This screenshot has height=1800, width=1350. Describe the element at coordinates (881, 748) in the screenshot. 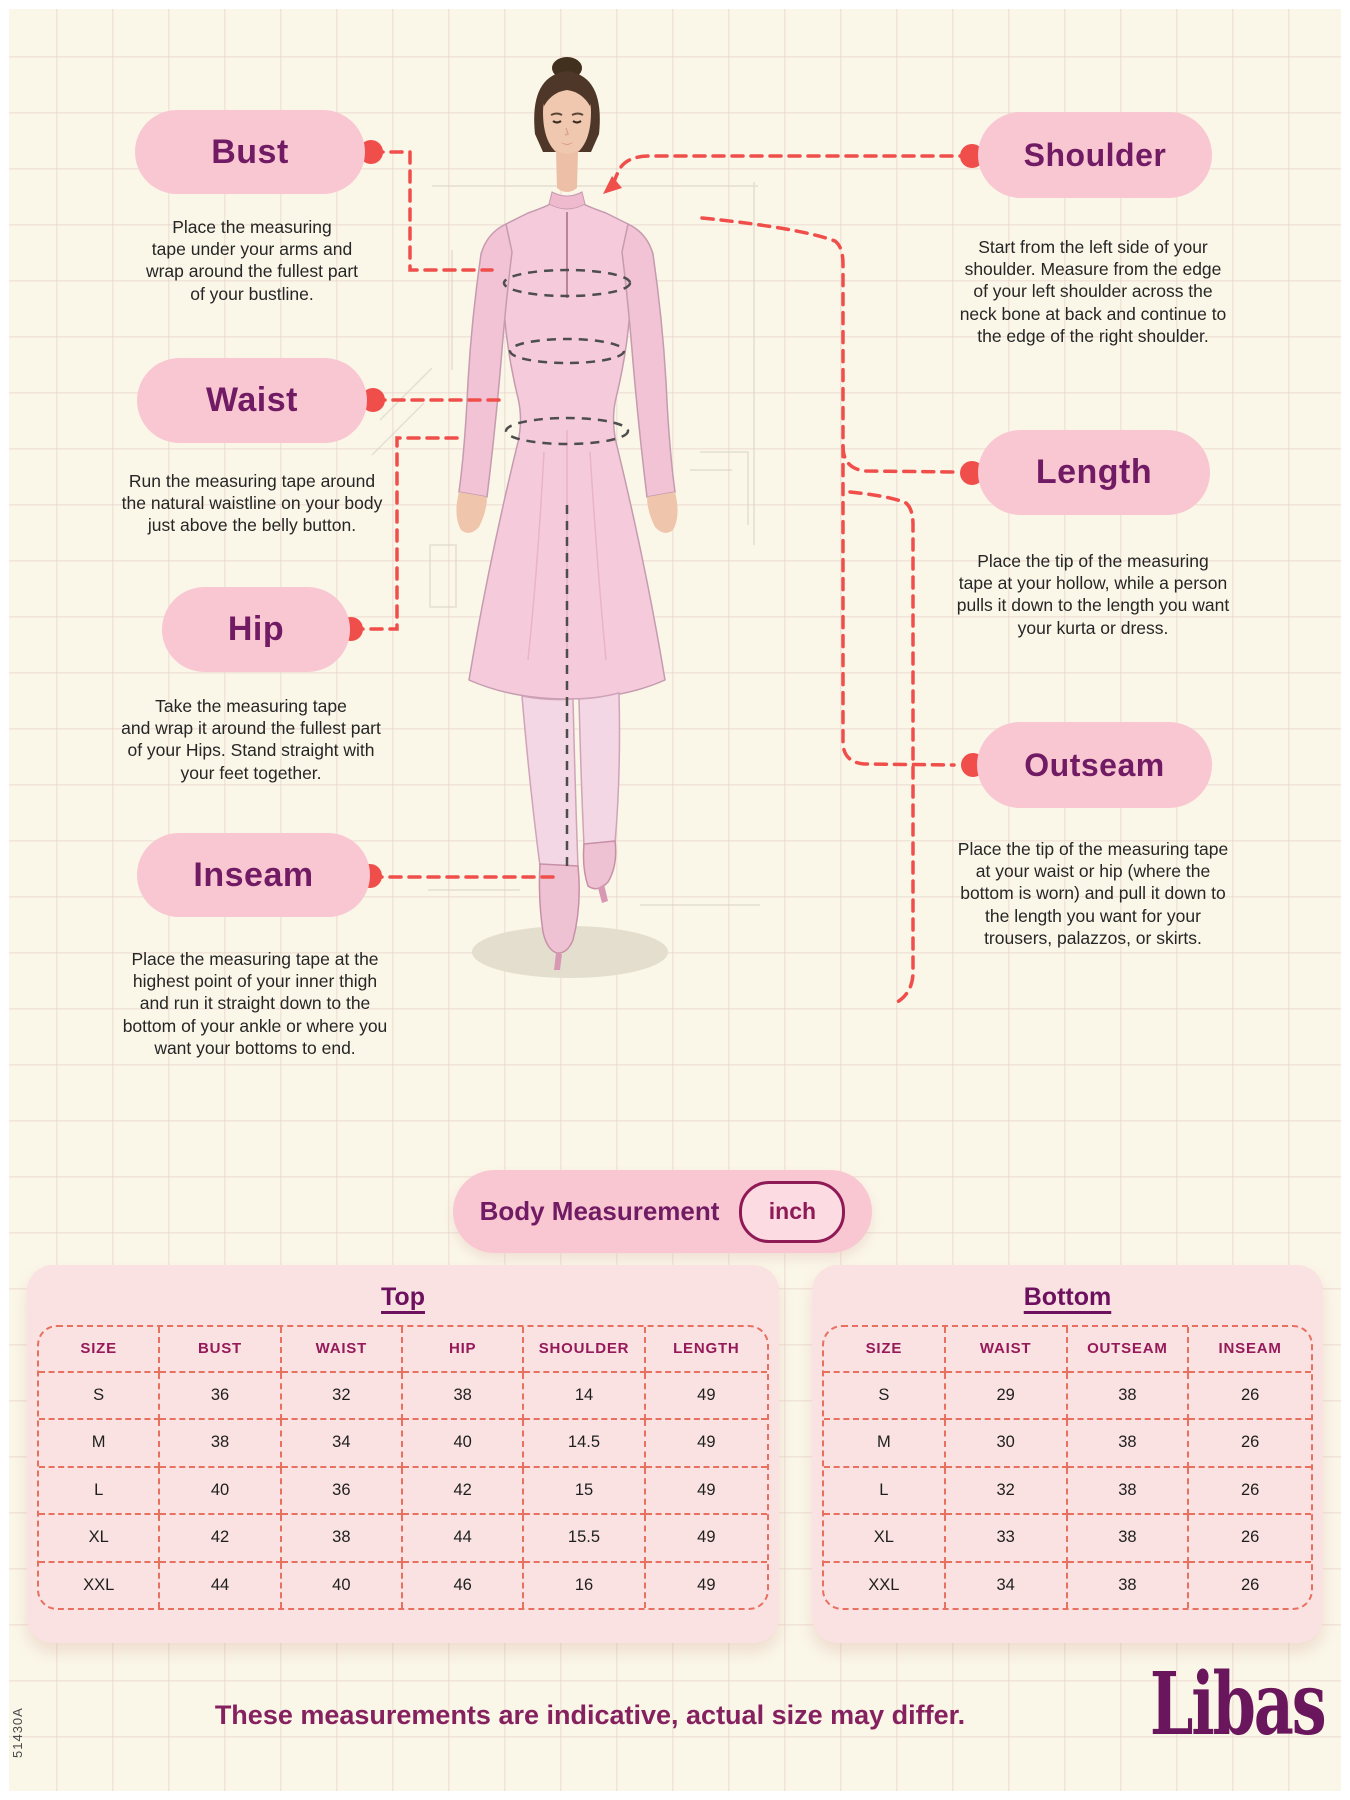

I see `outseam-leg-line` at that location.